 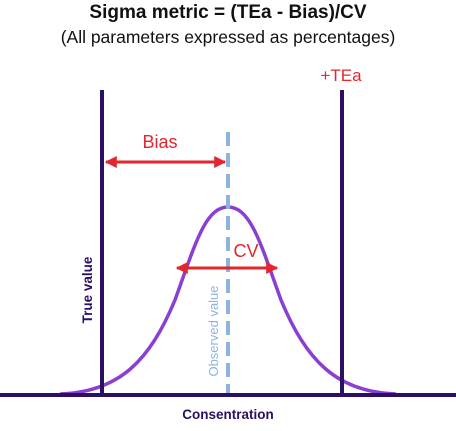 I want to click on diagram-title: Sigma metric = (TEa - Bias)/CV, so click(x=228, y=12).